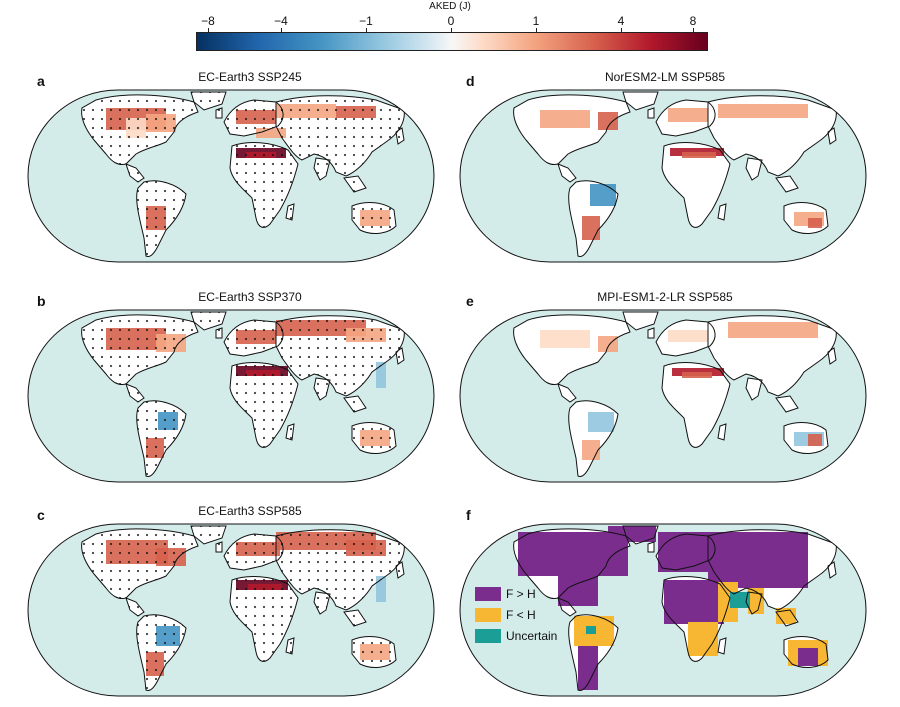  What do you see at coordinates (366, 21) in the screenshot?
I see `colorbar-tick-label: −1` at bounding box center [366, 21].